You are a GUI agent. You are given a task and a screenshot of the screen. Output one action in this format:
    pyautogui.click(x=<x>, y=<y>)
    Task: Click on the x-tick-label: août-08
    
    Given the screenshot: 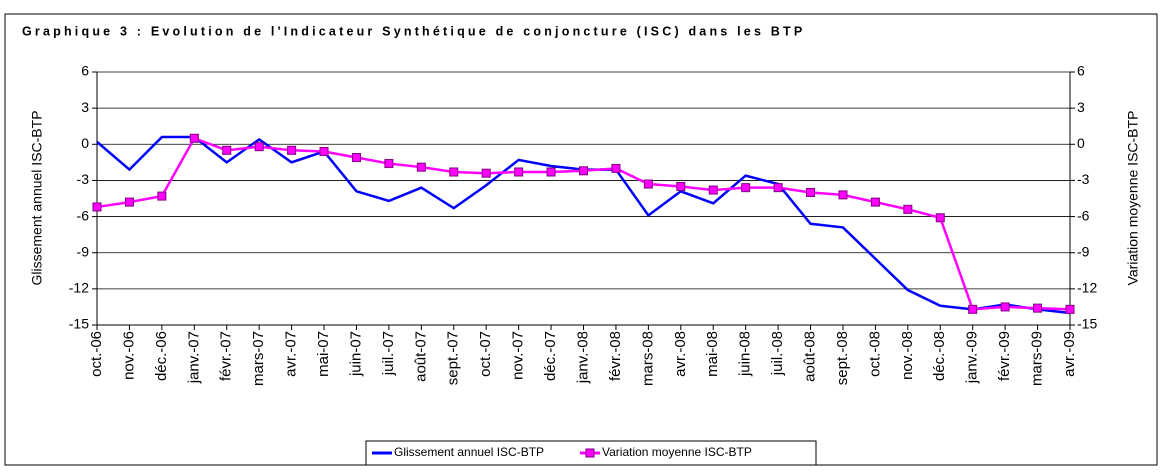 What is the action you would take?
    pyautogui.click(x=810, y=356)
    